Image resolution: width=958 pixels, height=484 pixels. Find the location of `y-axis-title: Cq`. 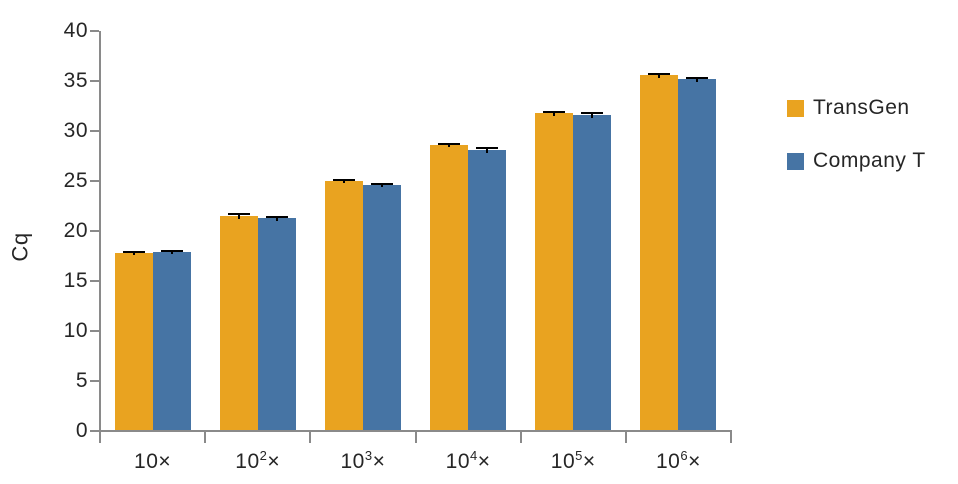

y-axis-title: Cq is located at coordinates (20, 247).